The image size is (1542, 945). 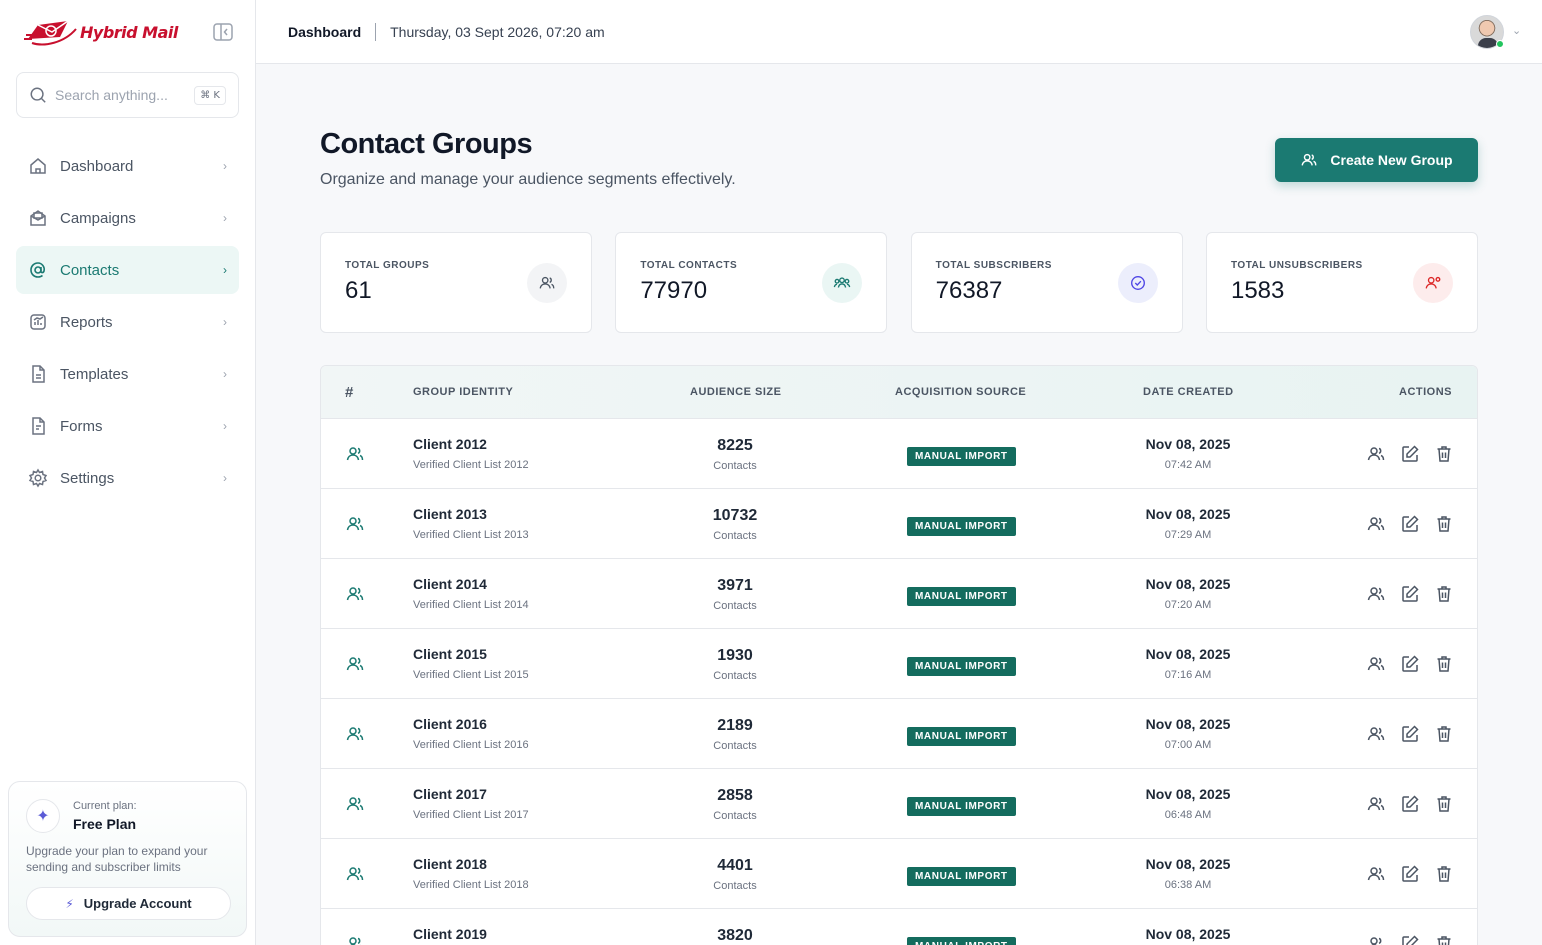 What do you see at coordinates (127, 374) in the screenshot?
I see `sidebar-item-templates: Templates ›` at bounding box center [127, 374].